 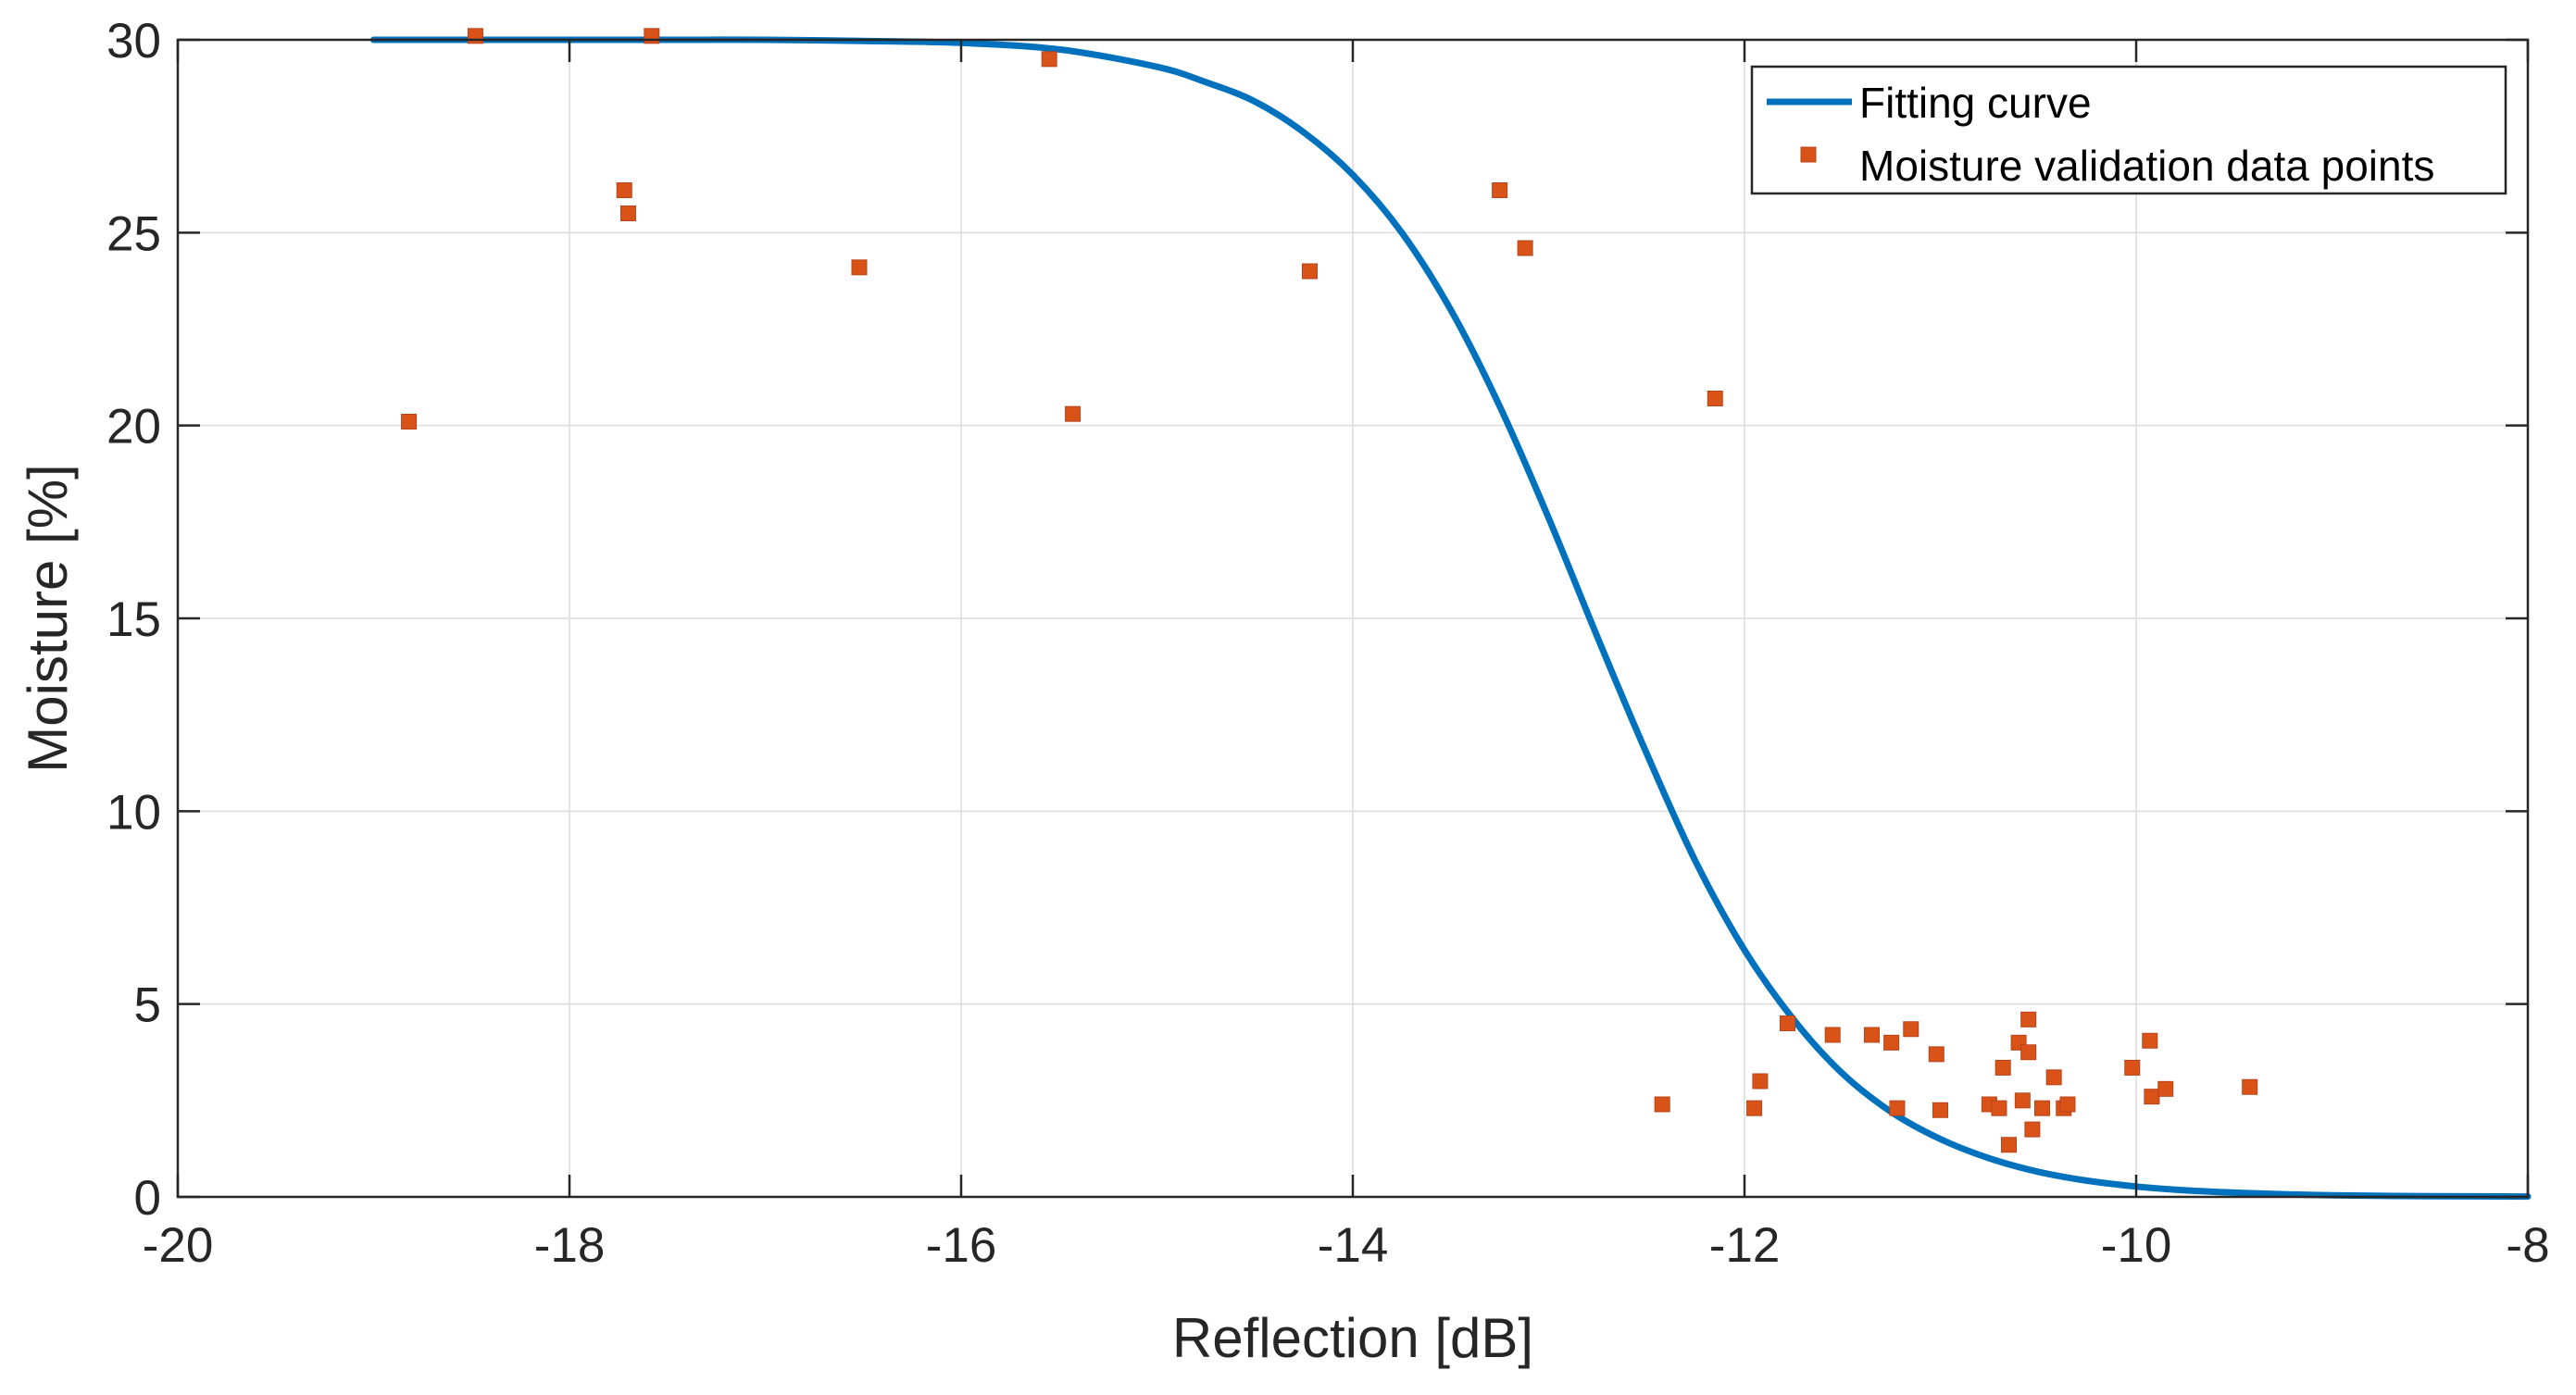 I want to click on x-tick-labels: -20 -18 -16 -14 -12 -10 -8, so click(x=1347, y=1245).